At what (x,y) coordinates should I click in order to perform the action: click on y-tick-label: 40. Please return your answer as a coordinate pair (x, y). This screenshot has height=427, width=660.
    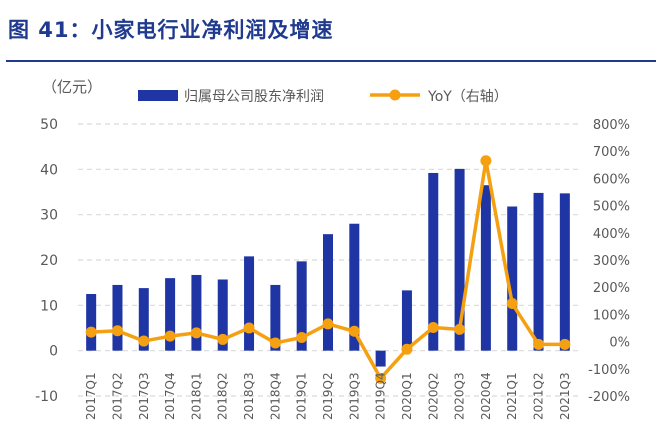
    Looking at the image, I should click on (49, 170).